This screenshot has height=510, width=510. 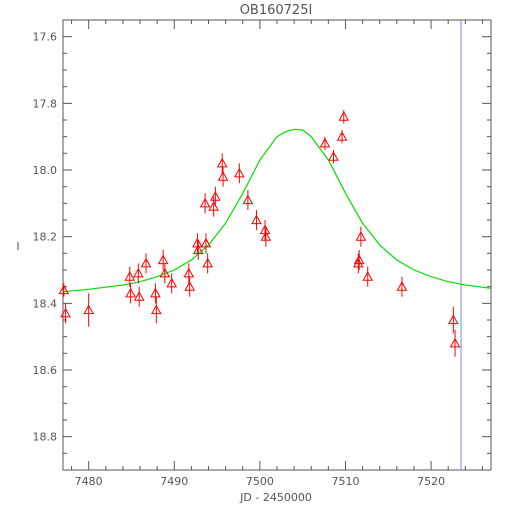 What do you see at coordinates (17, 246) in the screenshot?
I see `y-axis-label: I` at bounding box center [17, 246].